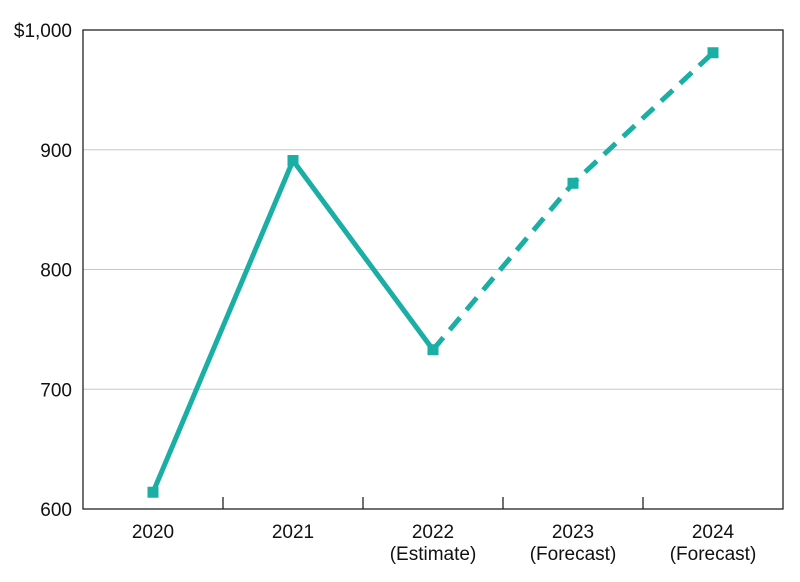 The height and width of the screenshot is (582, 800). I want to click on y-axis-labels: 600 700 800 900 $1,000, so click(43, 271).